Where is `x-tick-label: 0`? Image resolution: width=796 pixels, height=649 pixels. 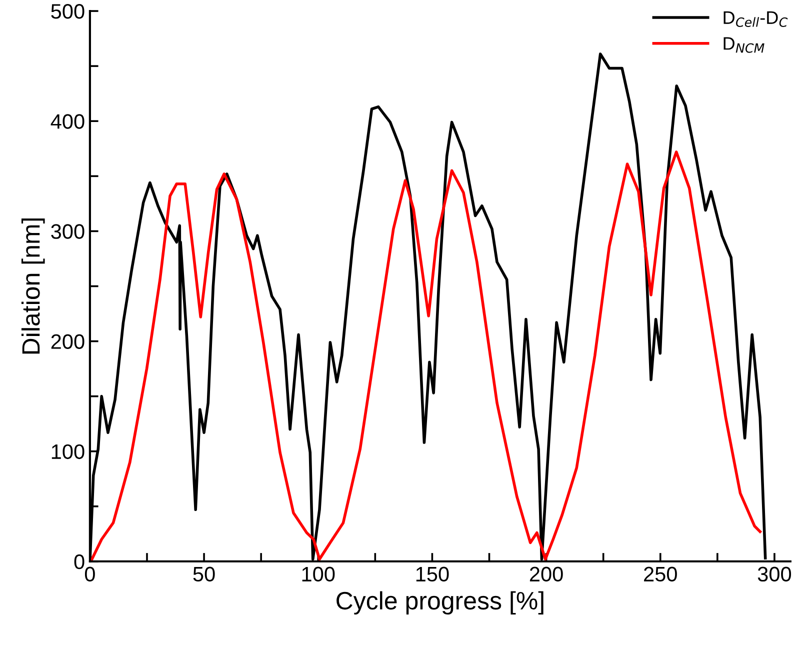 x-tick-label: 0 is located at coordinates (89, 574).